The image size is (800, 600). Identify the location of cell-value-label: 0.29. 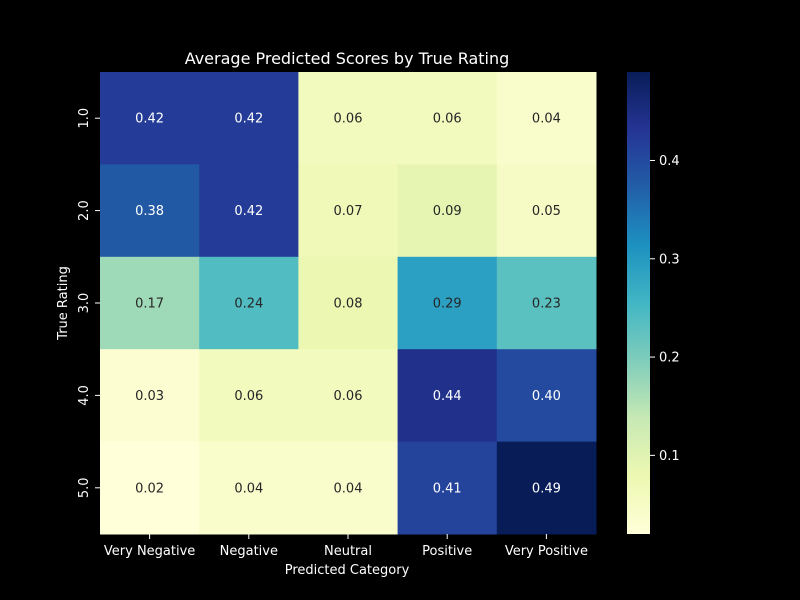
(447, 304).